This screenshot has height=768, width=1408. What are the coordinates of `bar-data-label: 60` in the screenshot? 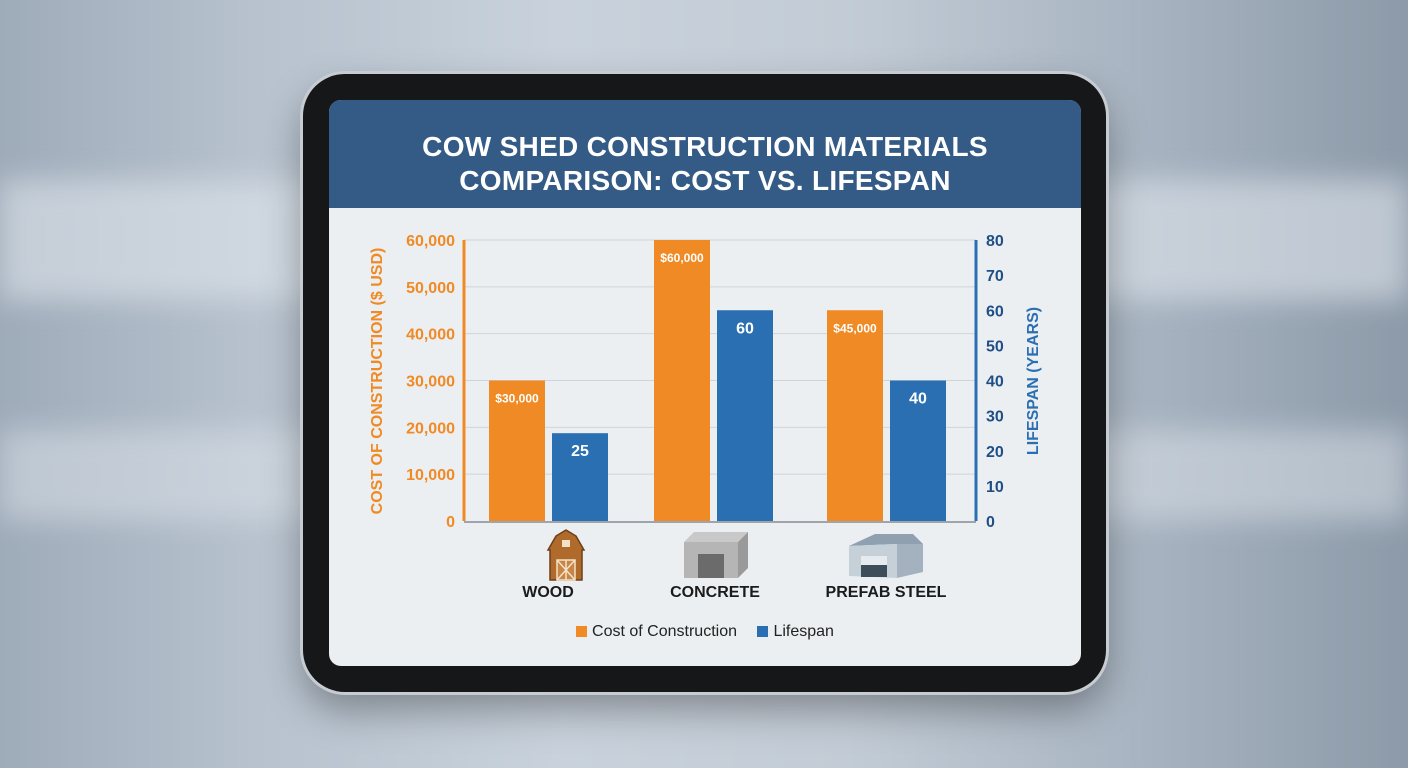 It's located at (745, 328).